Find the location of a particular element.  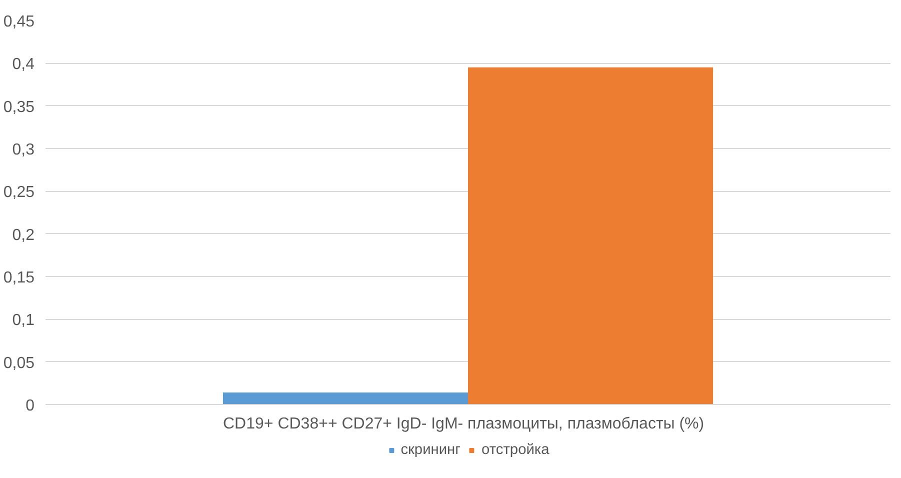

y-tick-label: 0 is located at coordinates (30, 406).